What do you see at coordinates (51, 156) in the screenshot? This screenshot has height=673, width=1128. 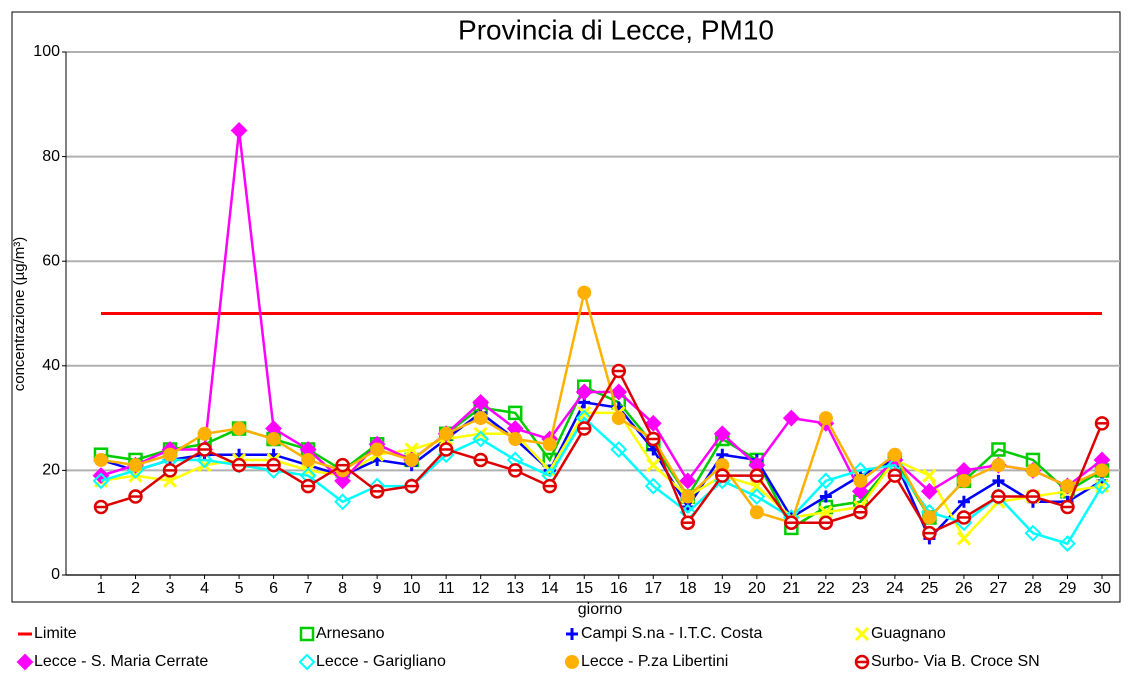 I see `y-tick-label: 80` at bounding box center [51, 156].